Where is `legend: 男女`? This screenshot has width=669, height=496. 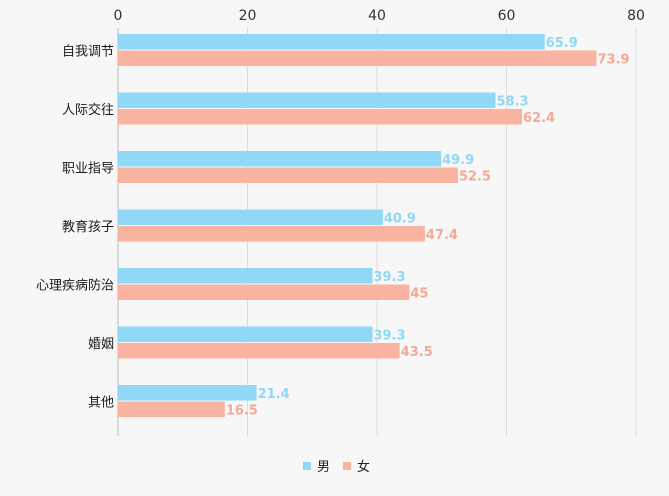
legend: 男女 is located at coordinates (336, 467).